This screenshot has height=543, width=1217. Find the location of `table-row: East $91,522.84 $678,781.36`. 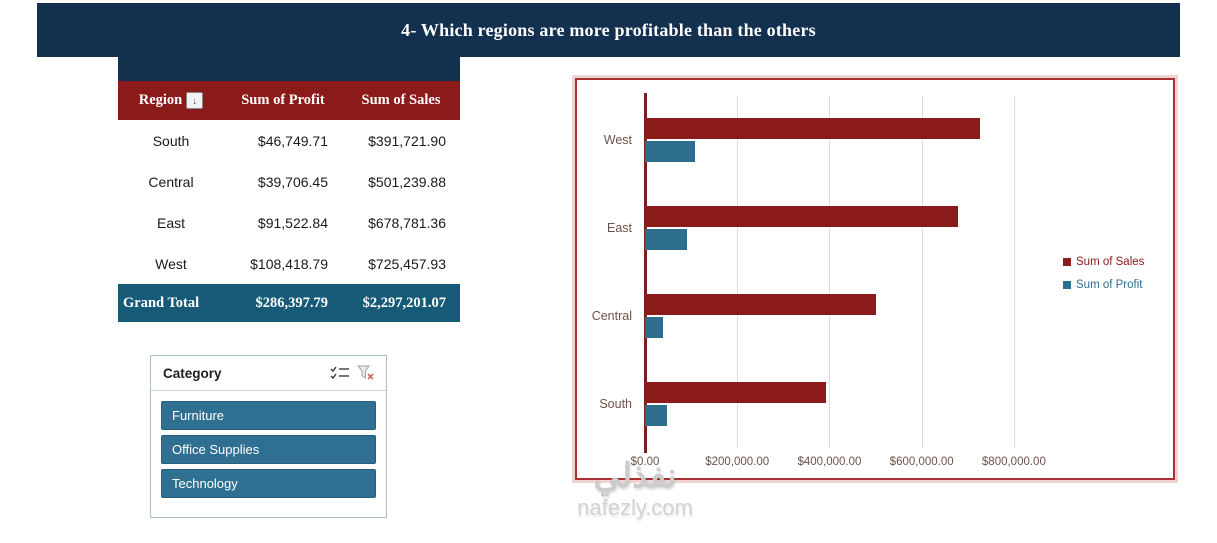

table-row: East $91,522.84 $678,781.36 is located at coordinates (289, 222).